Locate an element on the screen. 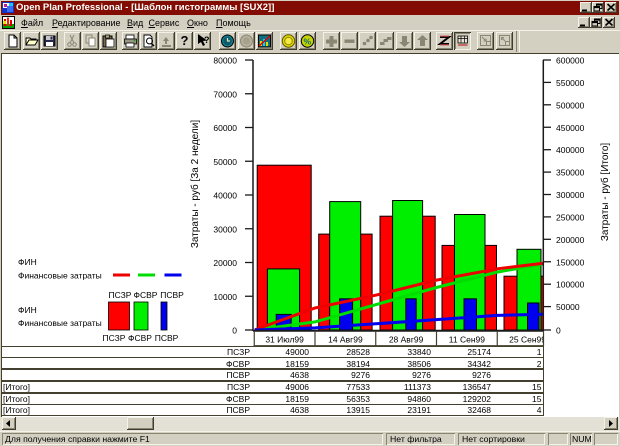 This screenshot has width=620, height=446. svg-text: 30000 is located at coordinates (225, 229).